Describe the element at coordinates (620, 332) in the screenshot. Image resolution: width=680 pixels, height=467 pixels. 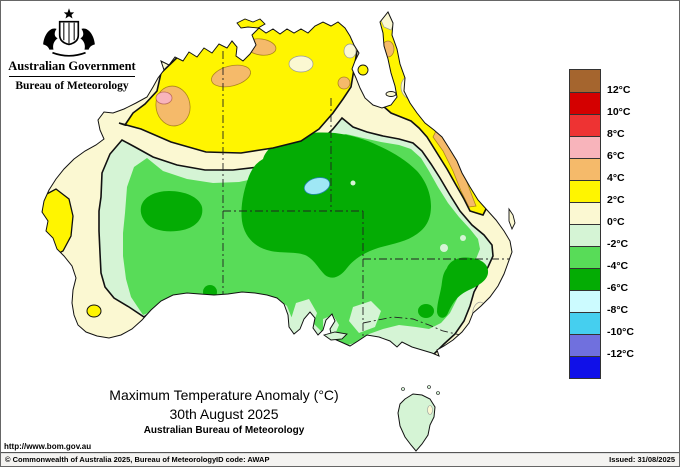
I see `legend-label: -10°C` at that location.